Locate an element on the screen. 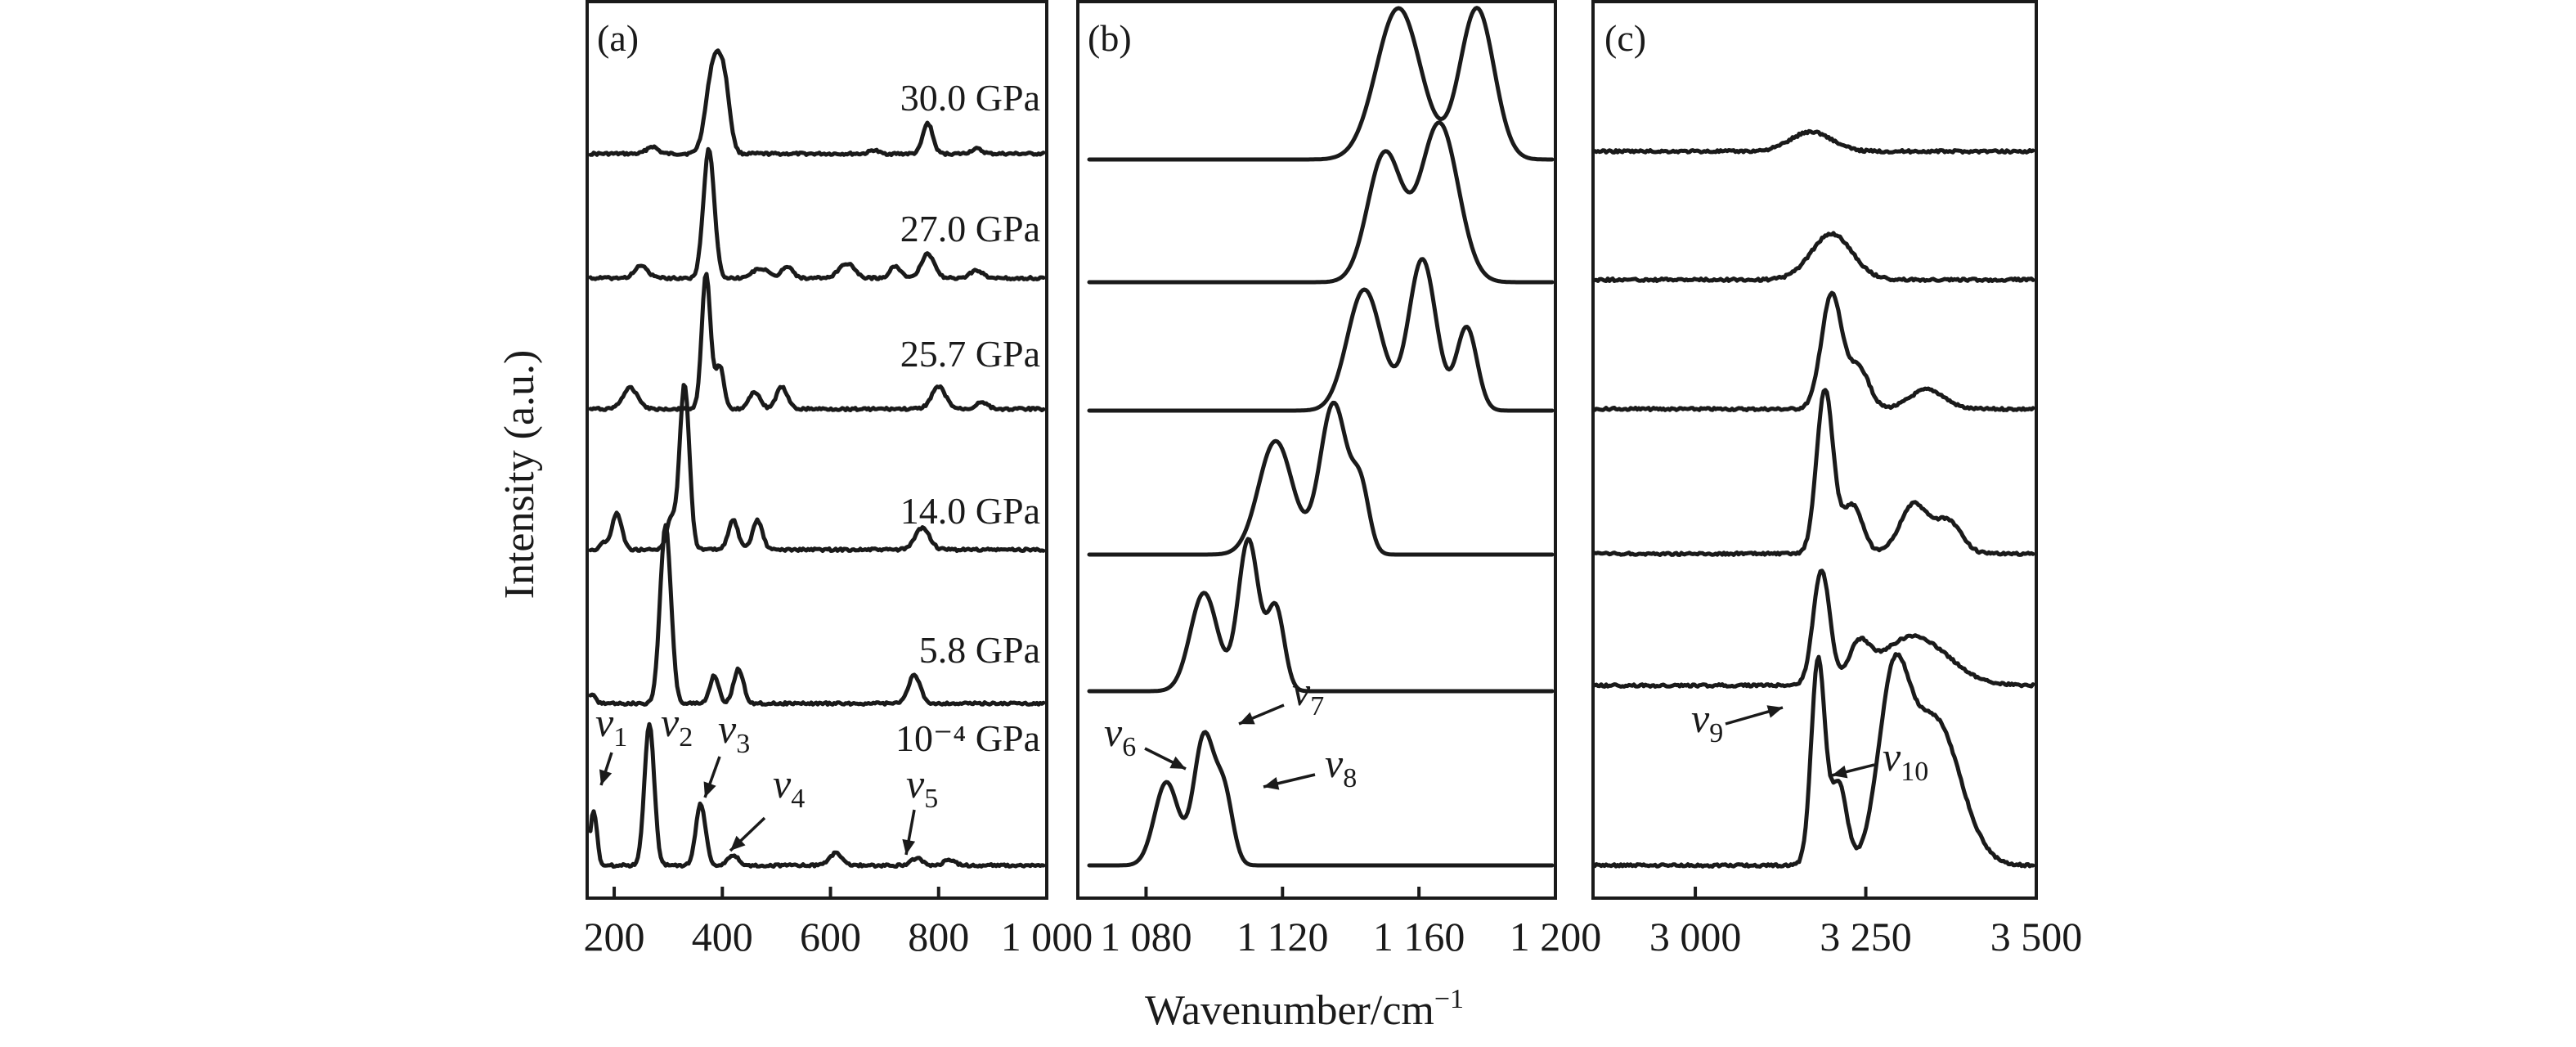  tick-label-b-2: 1 160 is located at coordinates (1419, 936).